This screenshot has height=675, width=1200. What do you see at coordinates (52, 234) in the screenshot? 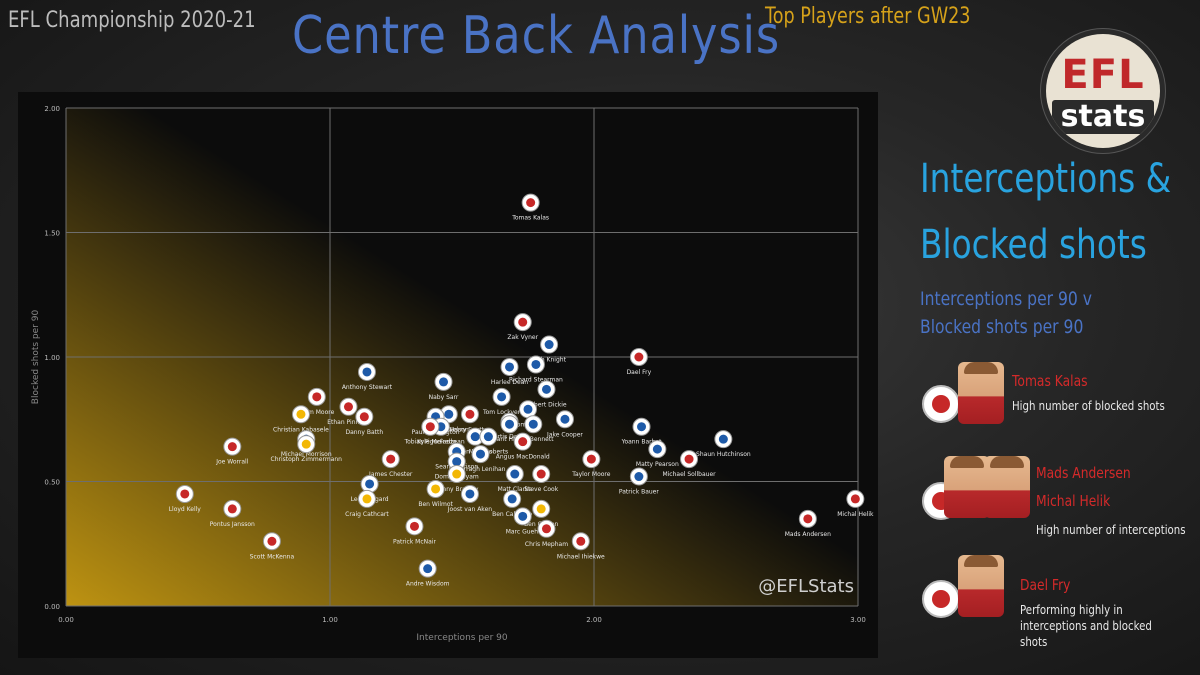
I see `y-tick-label: 1.50` at bounding box center [52, 234].